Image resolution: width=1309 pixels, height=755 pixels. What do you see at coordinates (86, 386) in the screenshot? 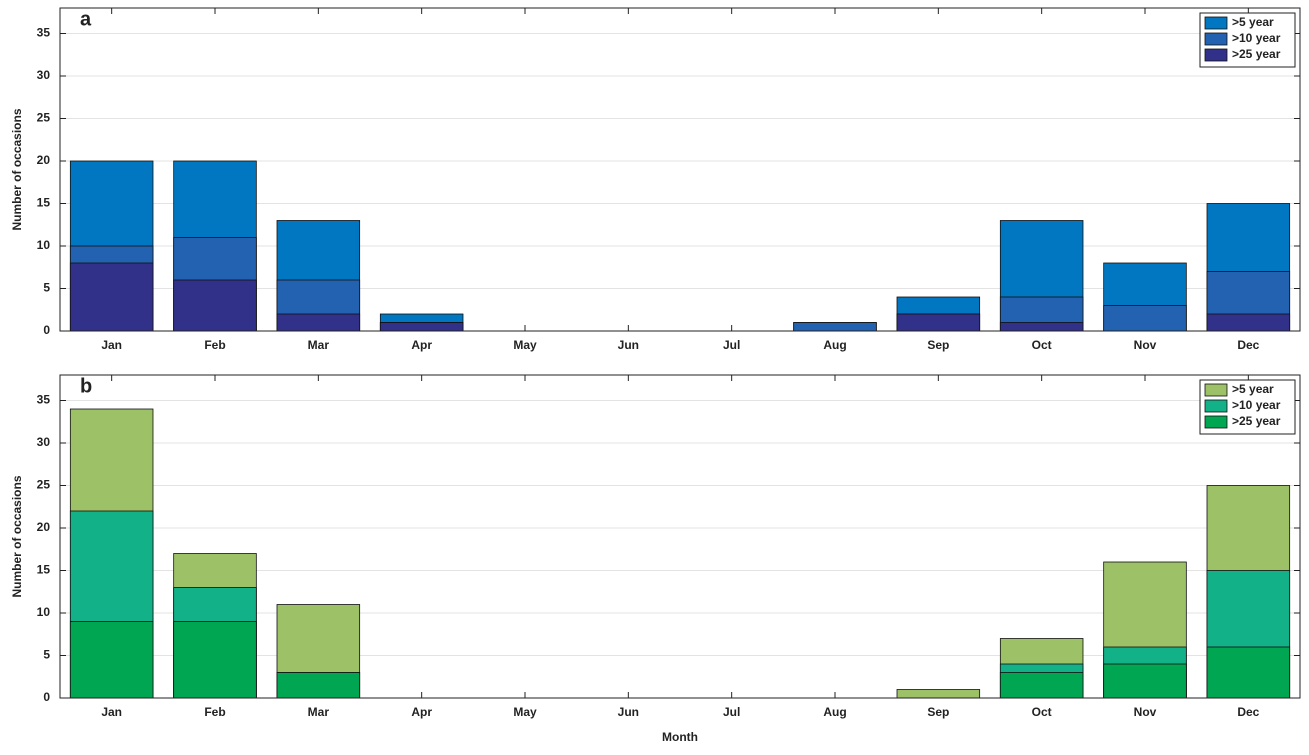
I see `panel-label: b` at bounding box center [86, 386].